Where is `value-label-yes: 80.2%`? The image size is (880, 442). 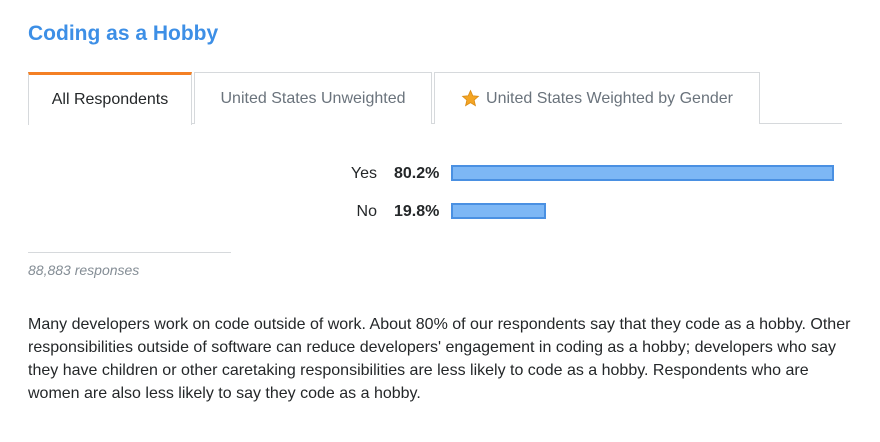 value-label-yes: 80.2% is located at coordinates (417, 173).